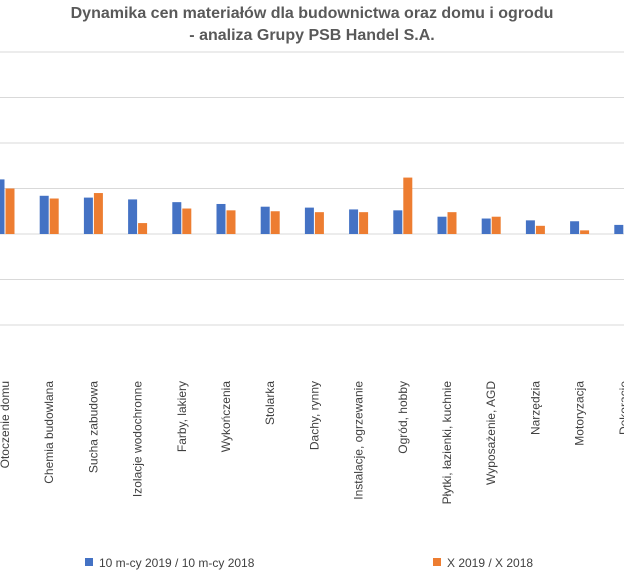  Describe the element at coordinates (490, 563) in the screenshot. I see `legend-label: X 2019 / X 2018` at that location.